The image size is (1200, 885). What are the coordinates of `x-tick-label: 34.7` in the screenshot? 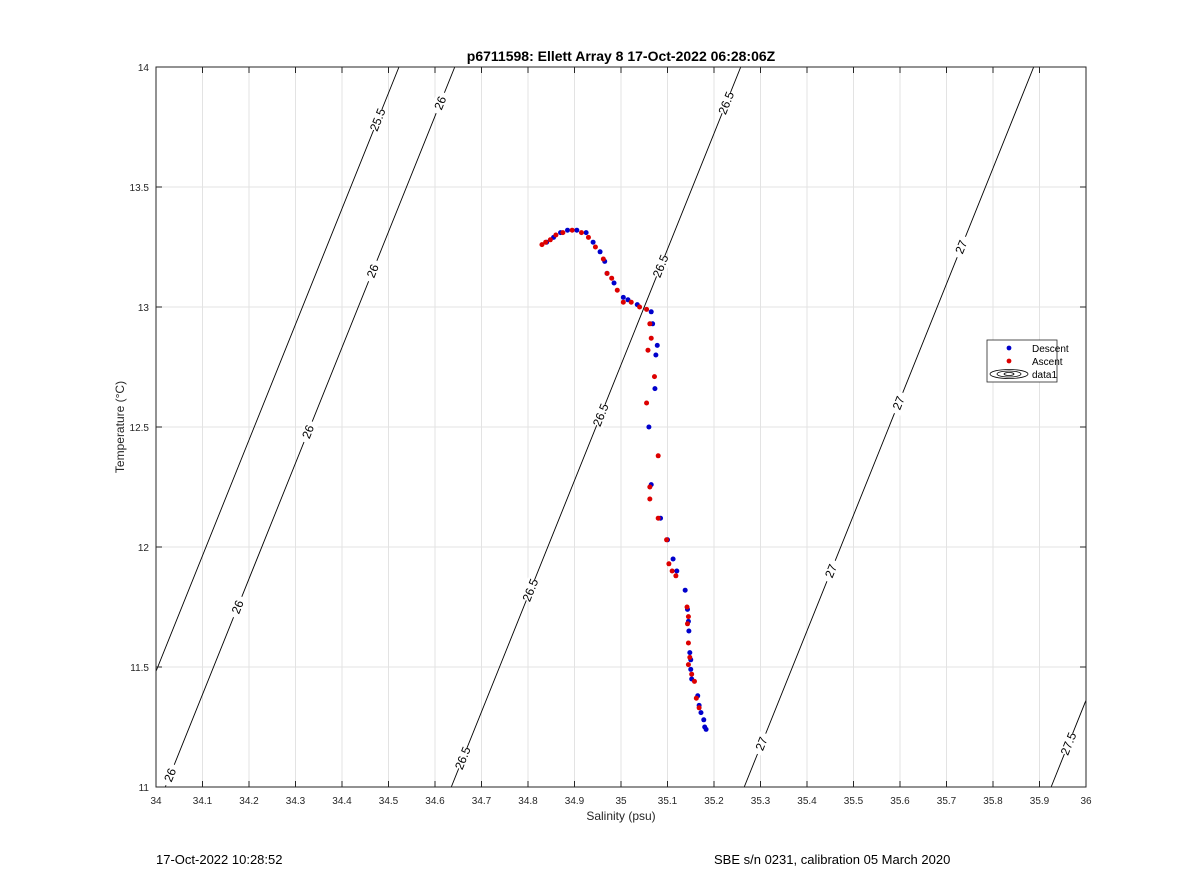 It's located at (482, 801).